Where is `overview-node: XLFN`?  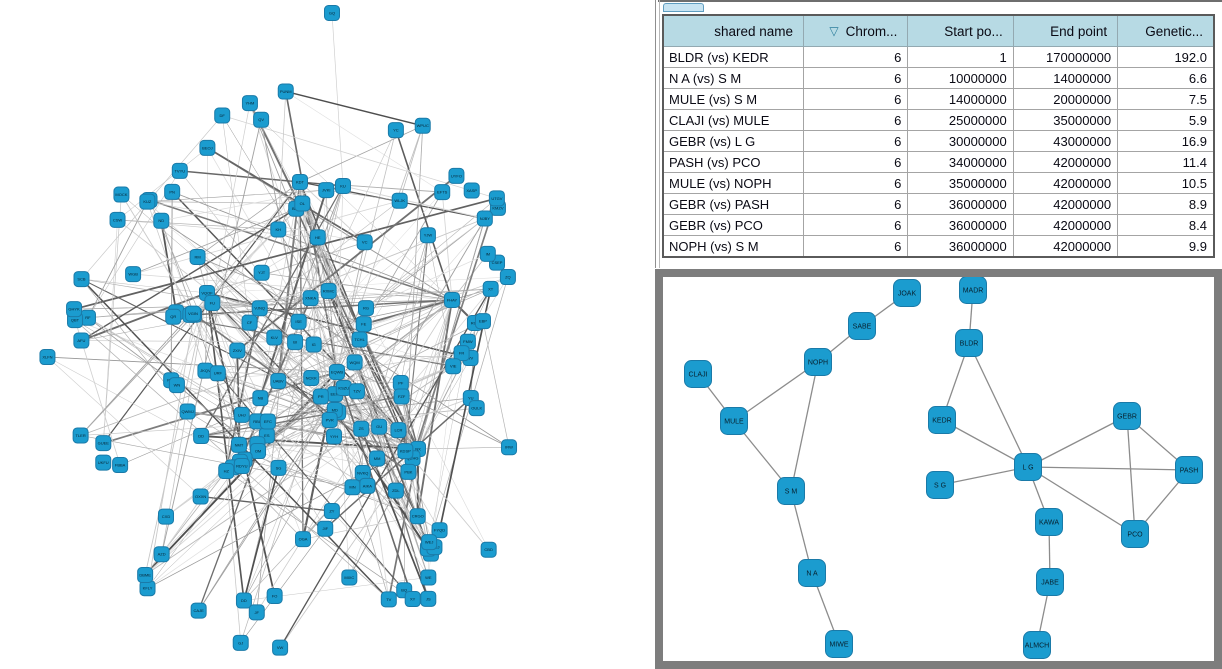
overview-node: XLFN is located at coordinates (47, 357).